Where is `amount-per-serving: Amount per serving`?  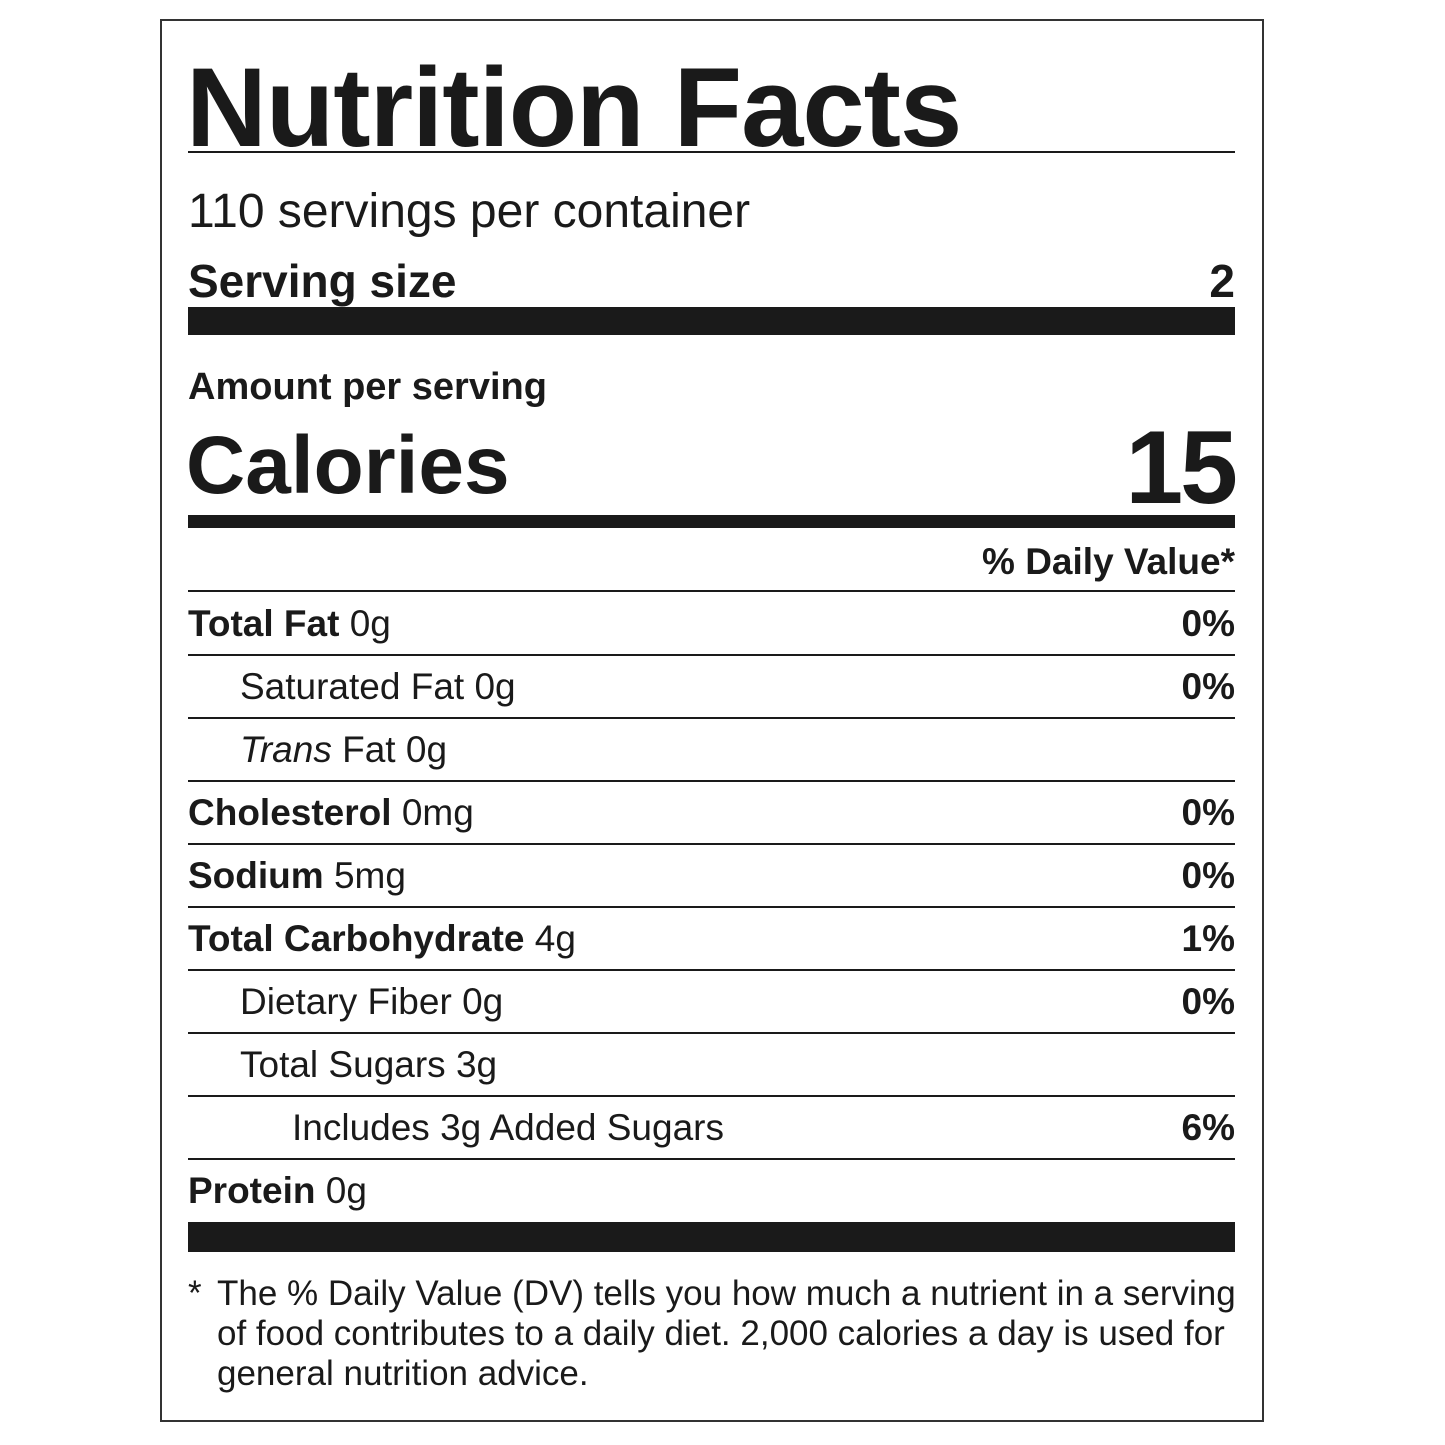 amount-per-serving: Amount per serving is located at coordinates (367, 387).